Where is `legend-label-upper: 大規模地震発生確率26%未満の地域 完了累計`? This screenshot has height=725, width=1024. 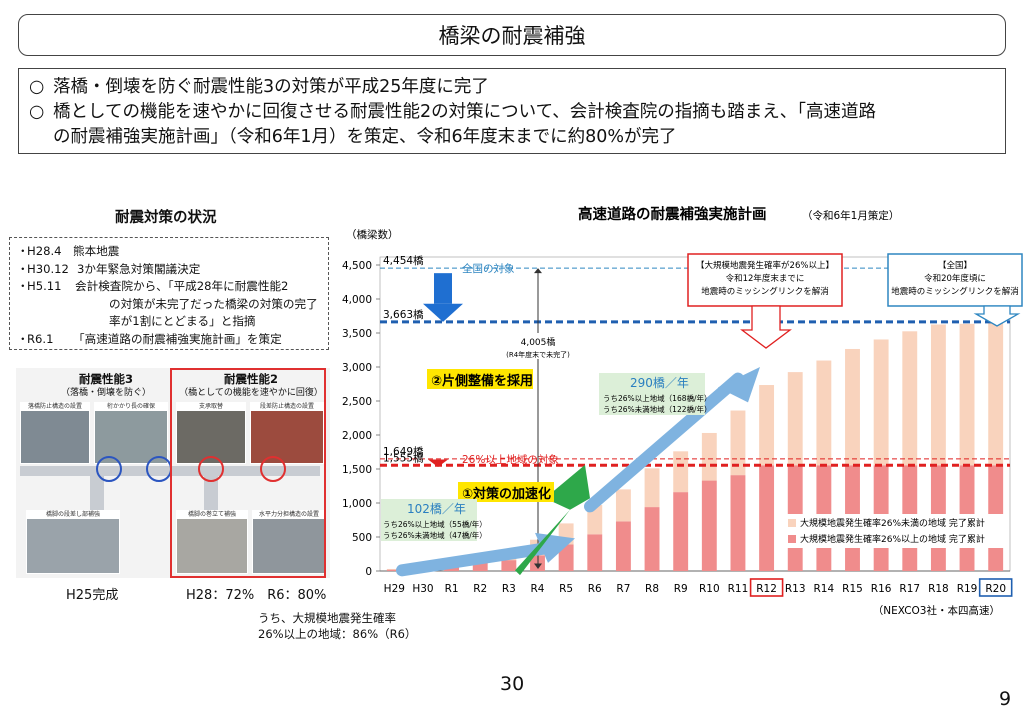
legend-label-upper: 大規模地震発生確率26%未満の地域 完了累計 is located at coordinates (892, 523).